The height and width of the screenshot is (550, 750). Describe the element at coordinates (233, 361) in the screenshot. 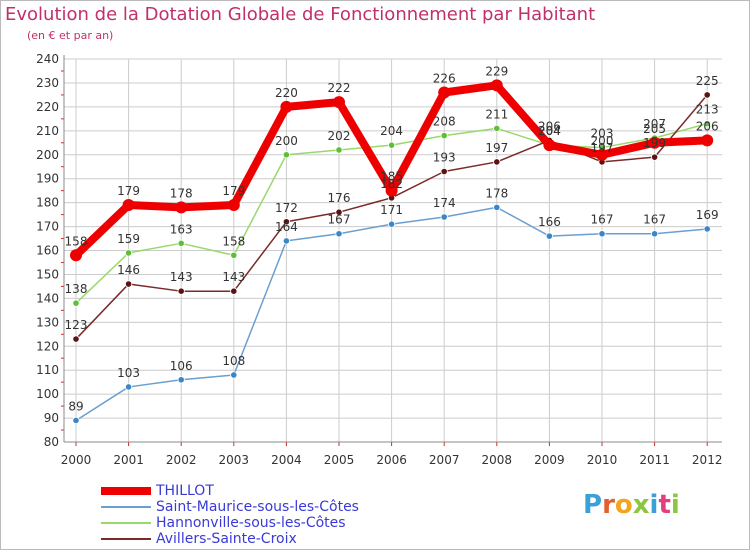

I see `data-label: 108` at that location.